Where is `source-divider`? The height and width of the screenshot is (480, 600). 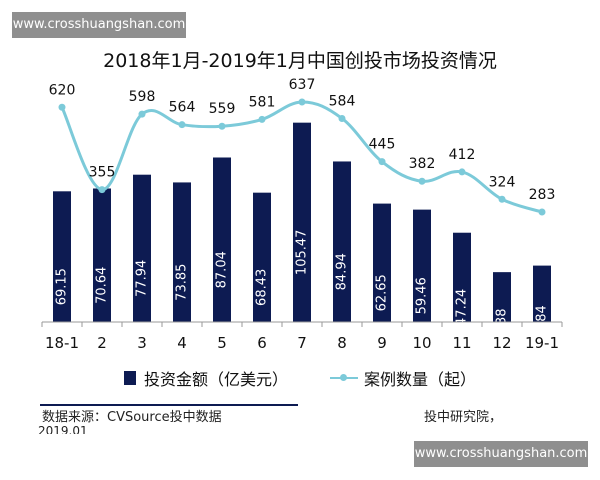
source-divider is located at coordinates (169, 405).